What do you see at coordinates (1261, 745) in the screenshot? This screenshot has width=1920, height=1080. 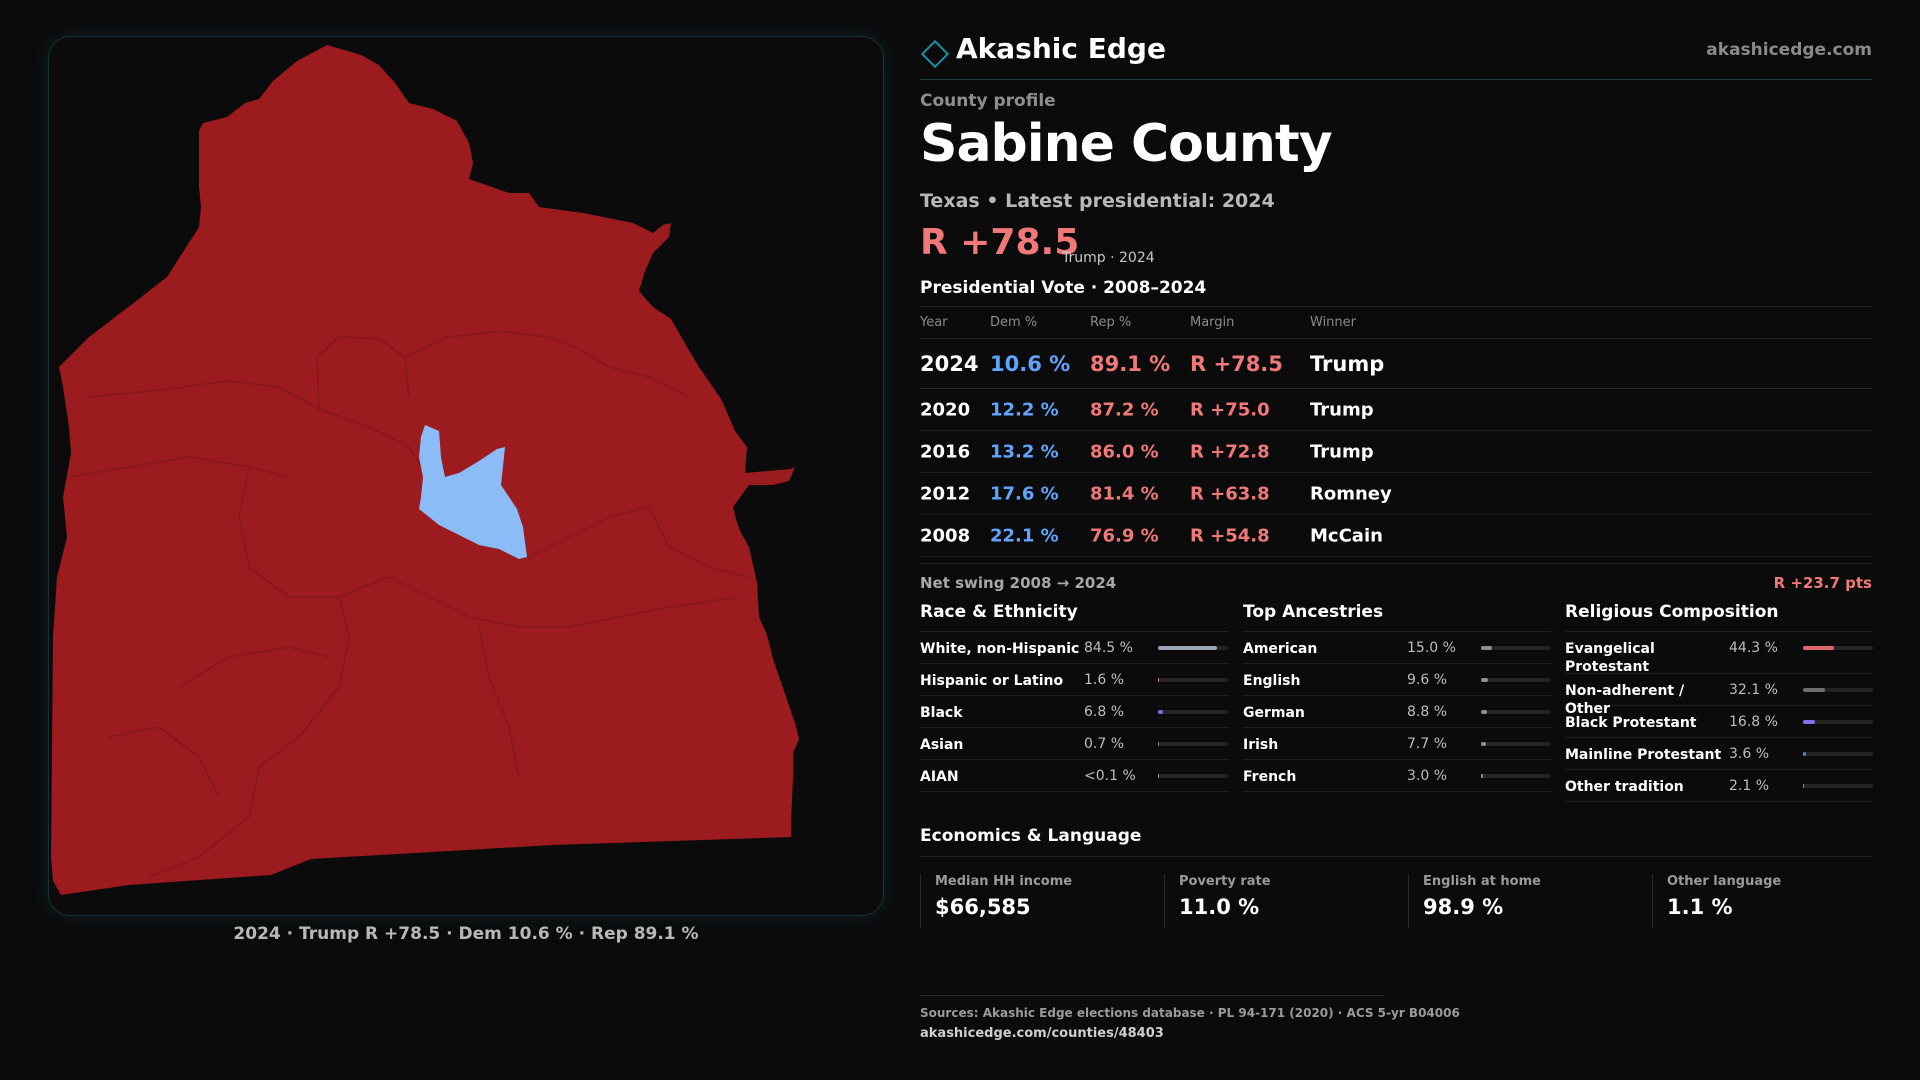 I see `stat-label: Irish` at bounding box center [1261, 745].